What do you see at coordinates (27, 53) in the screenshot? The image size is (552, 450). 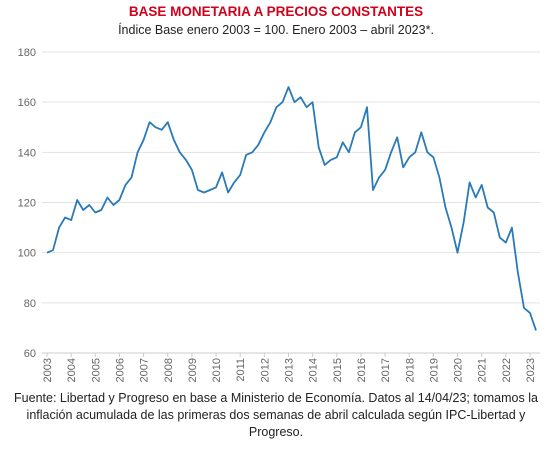 I see `y-tick-label: 180` at bounding box center [27, 53].